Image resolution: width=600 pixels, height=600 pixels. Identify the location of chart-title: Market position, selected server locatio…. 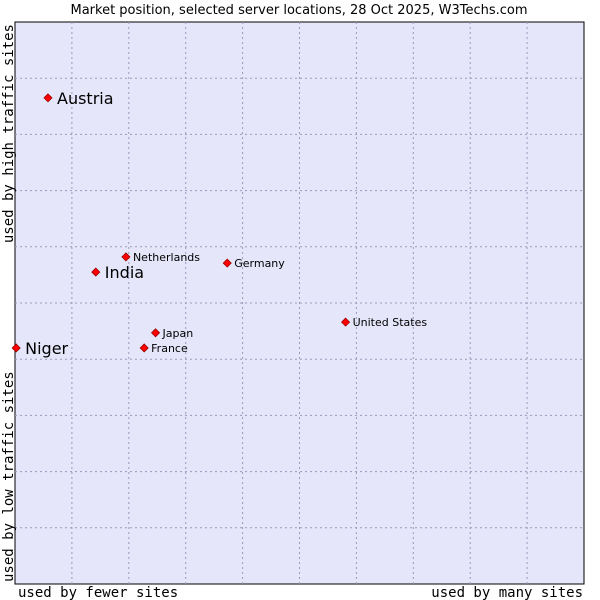
(298, 10).